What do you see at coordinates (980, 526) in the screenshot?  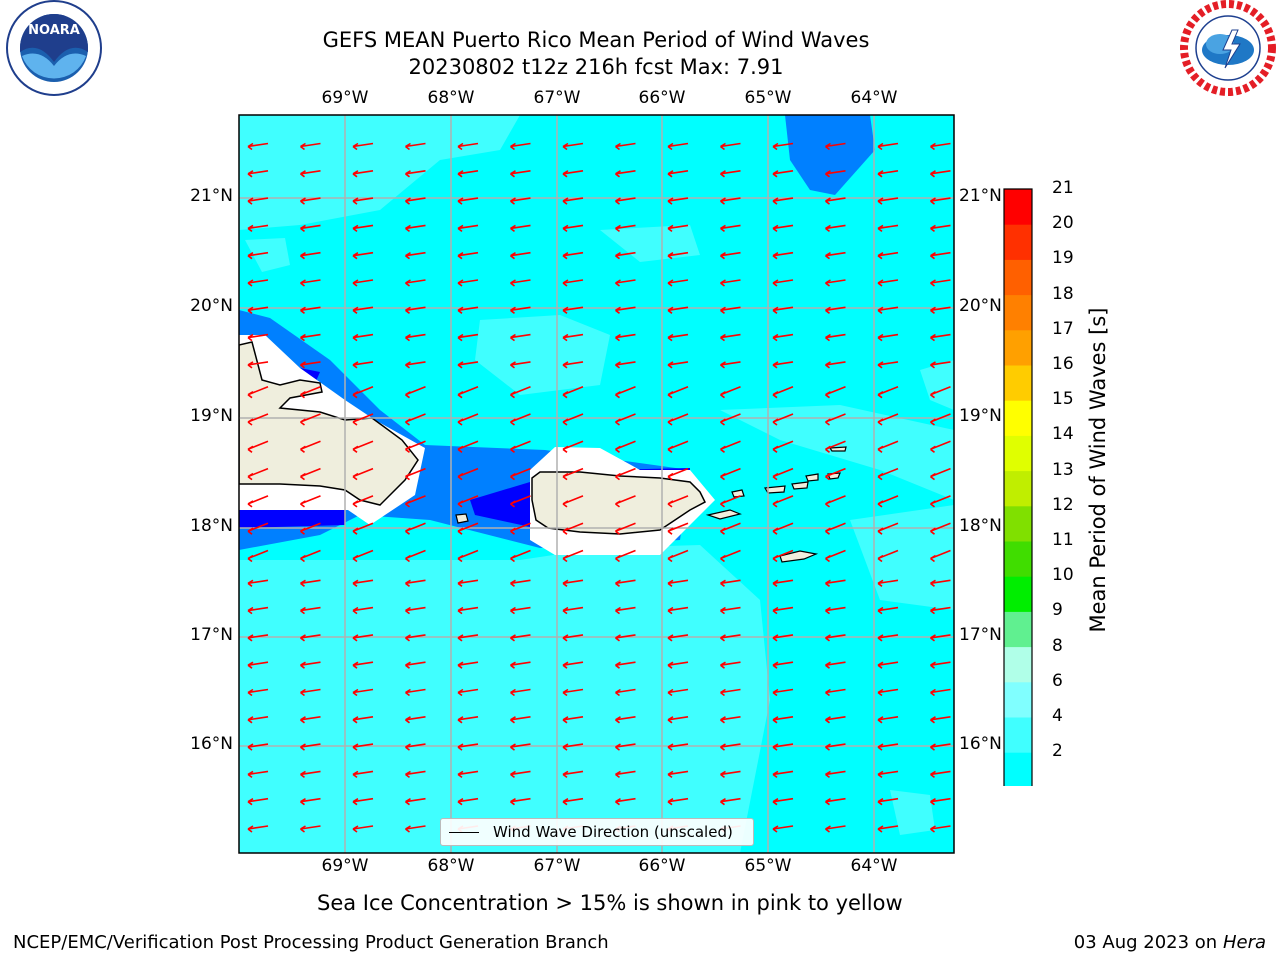 I see `lat-label-right-18n: 18°N` at bounding box center [980, 526].